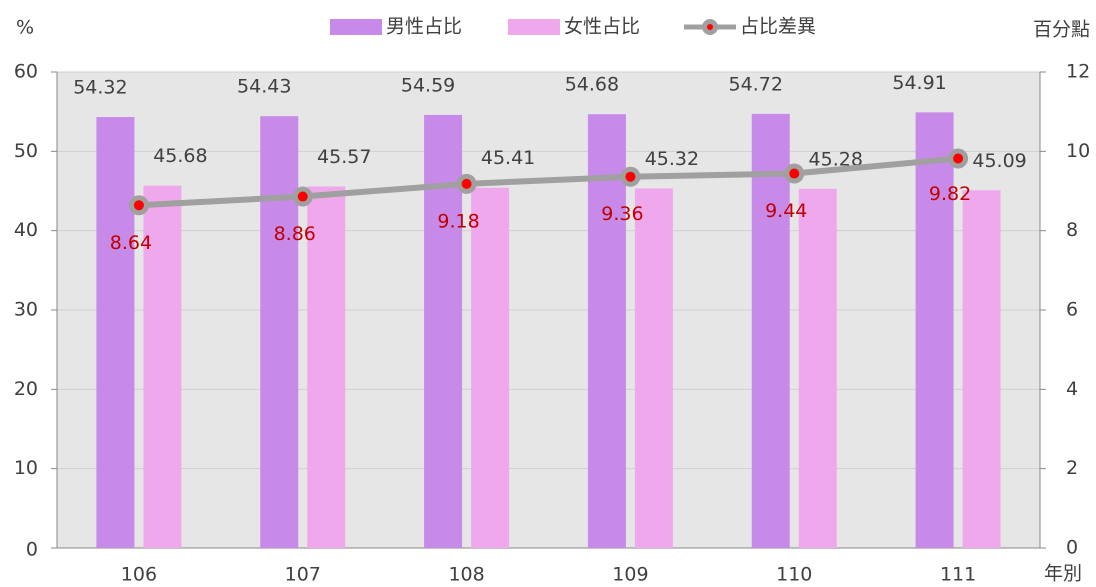 Image resolution: width=1096 pixels, height=587 pixels. I want to click on bar-value-label: 45.09, so click(999, 161).